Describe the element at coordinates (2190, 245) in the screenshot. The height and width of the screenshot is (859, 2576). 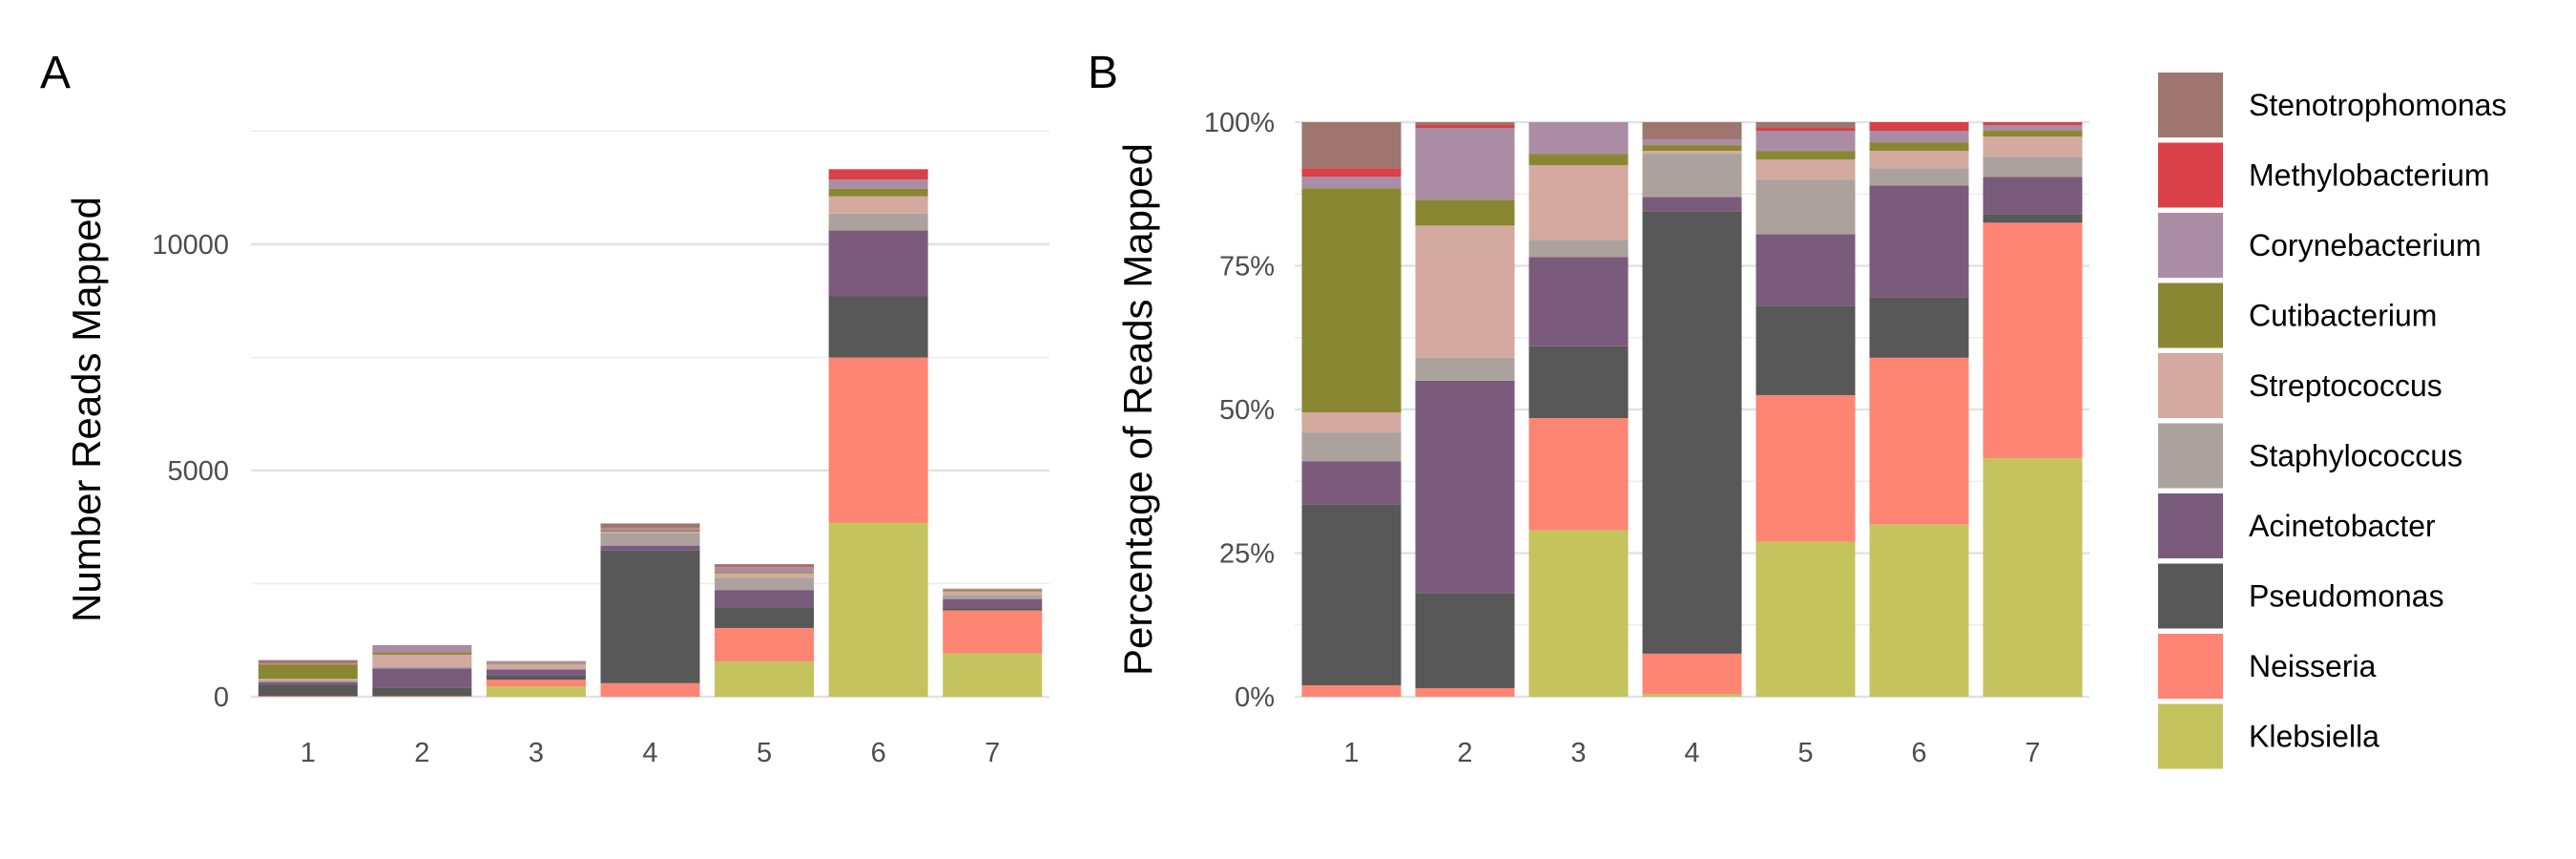
I see `legend-swatch-corynebacterium` at that location.